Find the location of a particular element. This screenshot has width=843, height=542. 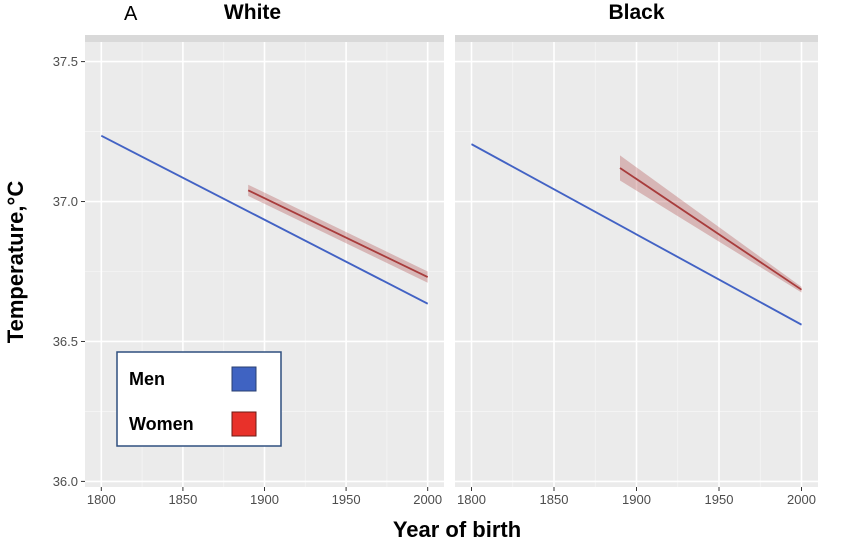

x-axis-title: Year of birth is located at coordinates (457, 529).